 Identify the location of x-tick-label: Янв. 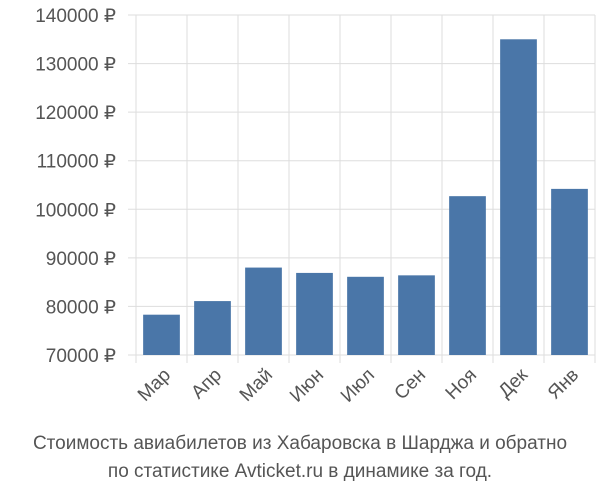
(563, 384).